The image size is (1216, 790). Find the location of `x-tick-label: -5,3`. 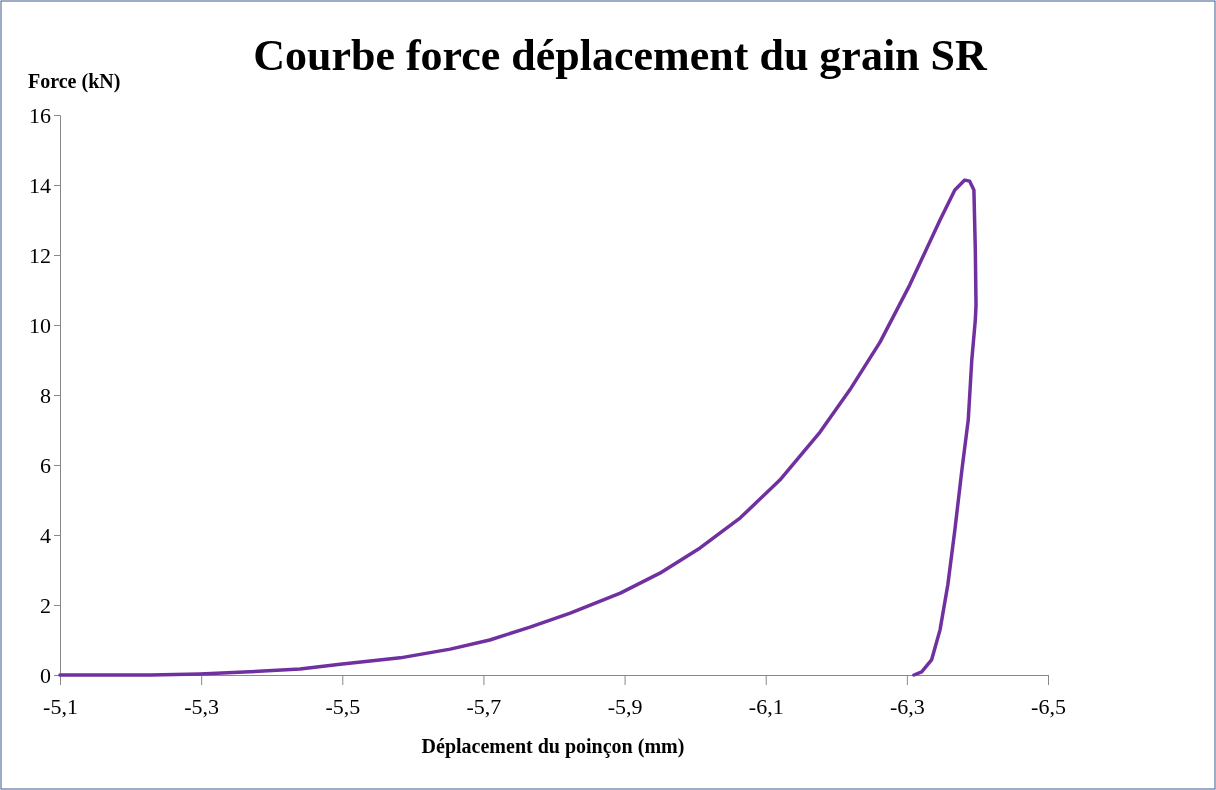

x-tick-label: -5,3 is located at coordinates (202, 707).